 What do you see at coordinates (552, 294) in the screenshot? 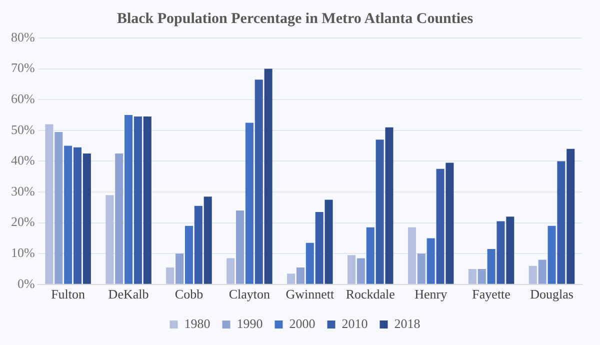
I see `x-tick-label: Douglas` at bounding box center [552, 294].